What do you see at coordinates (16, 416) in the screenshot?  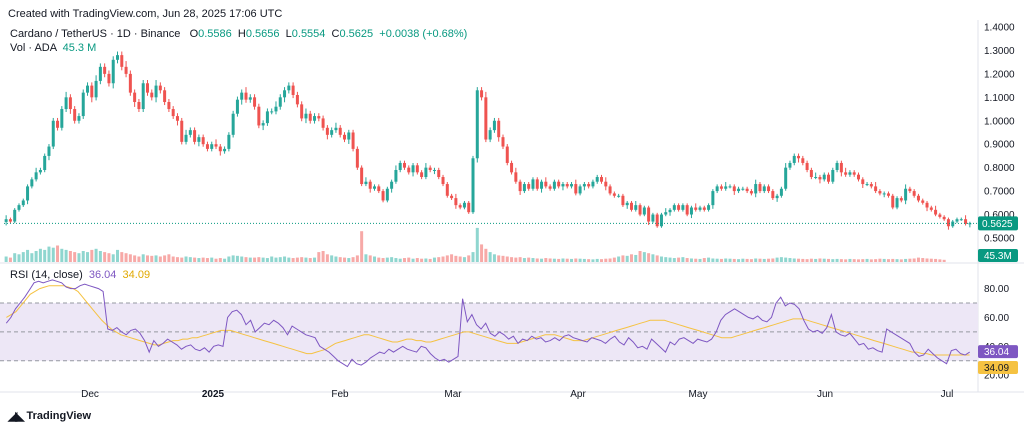 I see `tradingview-logo-icon: ◢◣` at bounding box center [16, 416].